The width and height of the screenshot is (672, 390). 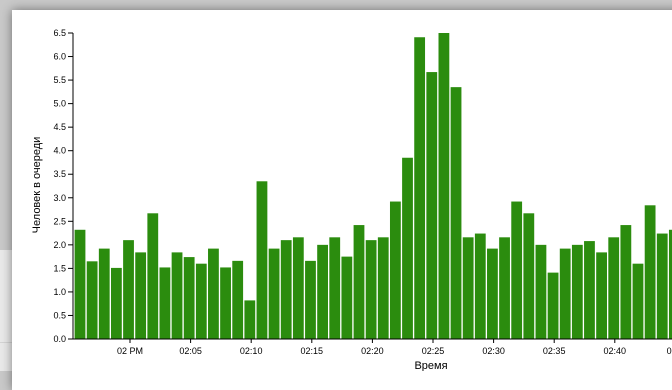 What do you see at coordinates (190, 351) in the screenshot?
I see `x-tick-label: 02:05` at bounding box center [190, 351].